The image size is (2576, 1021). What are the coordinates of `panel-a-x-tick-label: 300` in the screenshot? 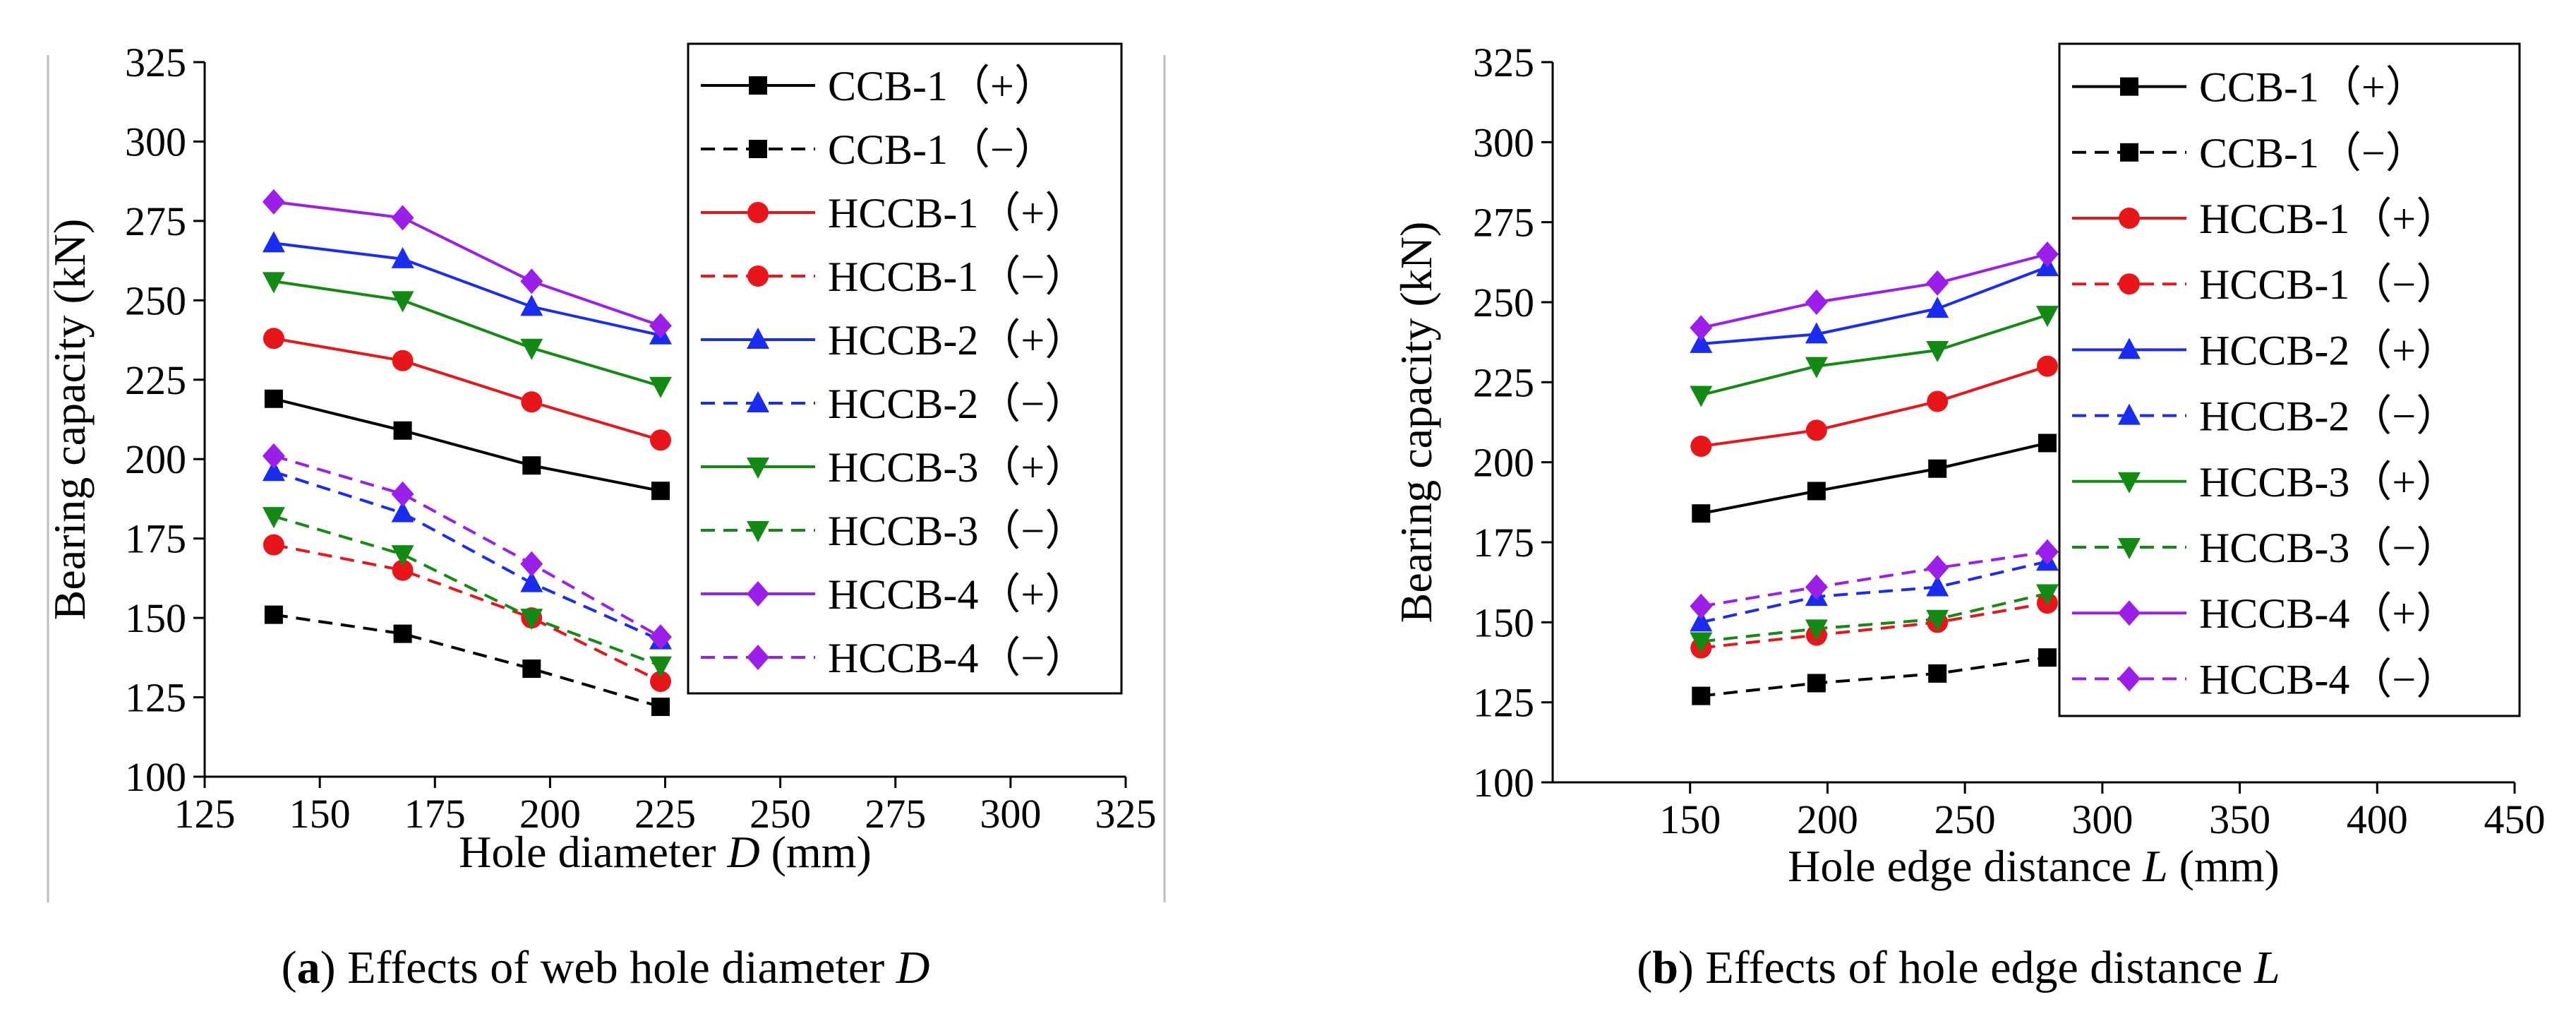 It's located at (1010, 814).